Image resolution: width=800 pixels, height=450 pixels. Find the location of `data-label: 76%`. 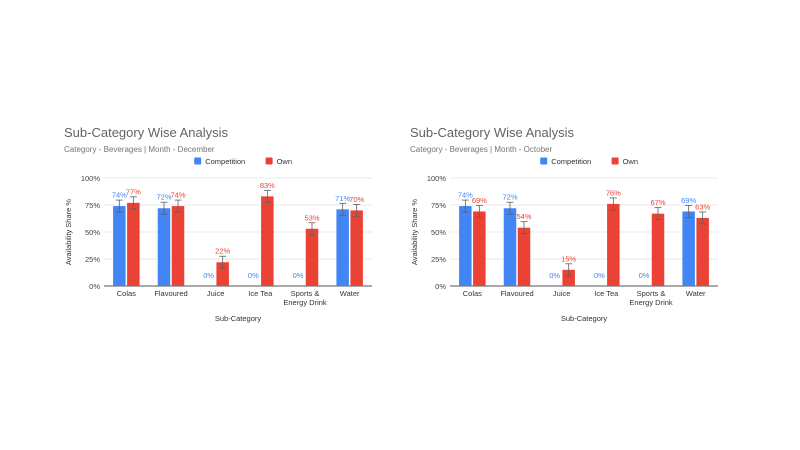

data-label: 76% is located at coordinates (613, 192).